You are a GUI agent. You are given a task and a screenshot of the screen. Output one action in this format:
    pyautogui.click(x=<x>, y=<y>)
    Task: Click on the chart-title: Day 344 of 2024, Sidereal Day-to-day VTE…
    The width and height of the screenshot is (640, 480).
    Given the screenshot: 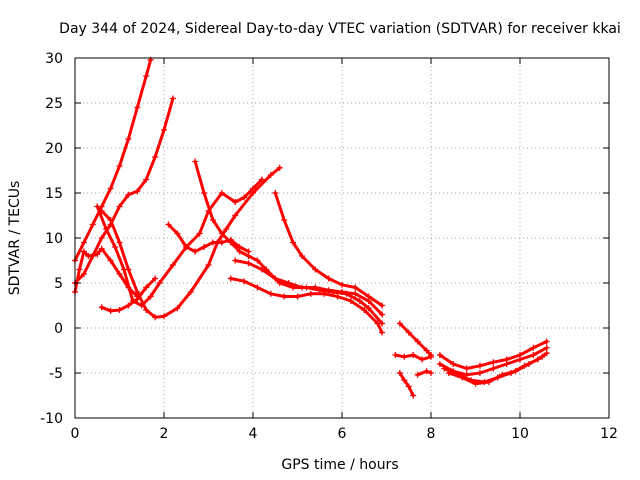 What is the action you would take?
    pyautogui.click(x=340, y=29)
    